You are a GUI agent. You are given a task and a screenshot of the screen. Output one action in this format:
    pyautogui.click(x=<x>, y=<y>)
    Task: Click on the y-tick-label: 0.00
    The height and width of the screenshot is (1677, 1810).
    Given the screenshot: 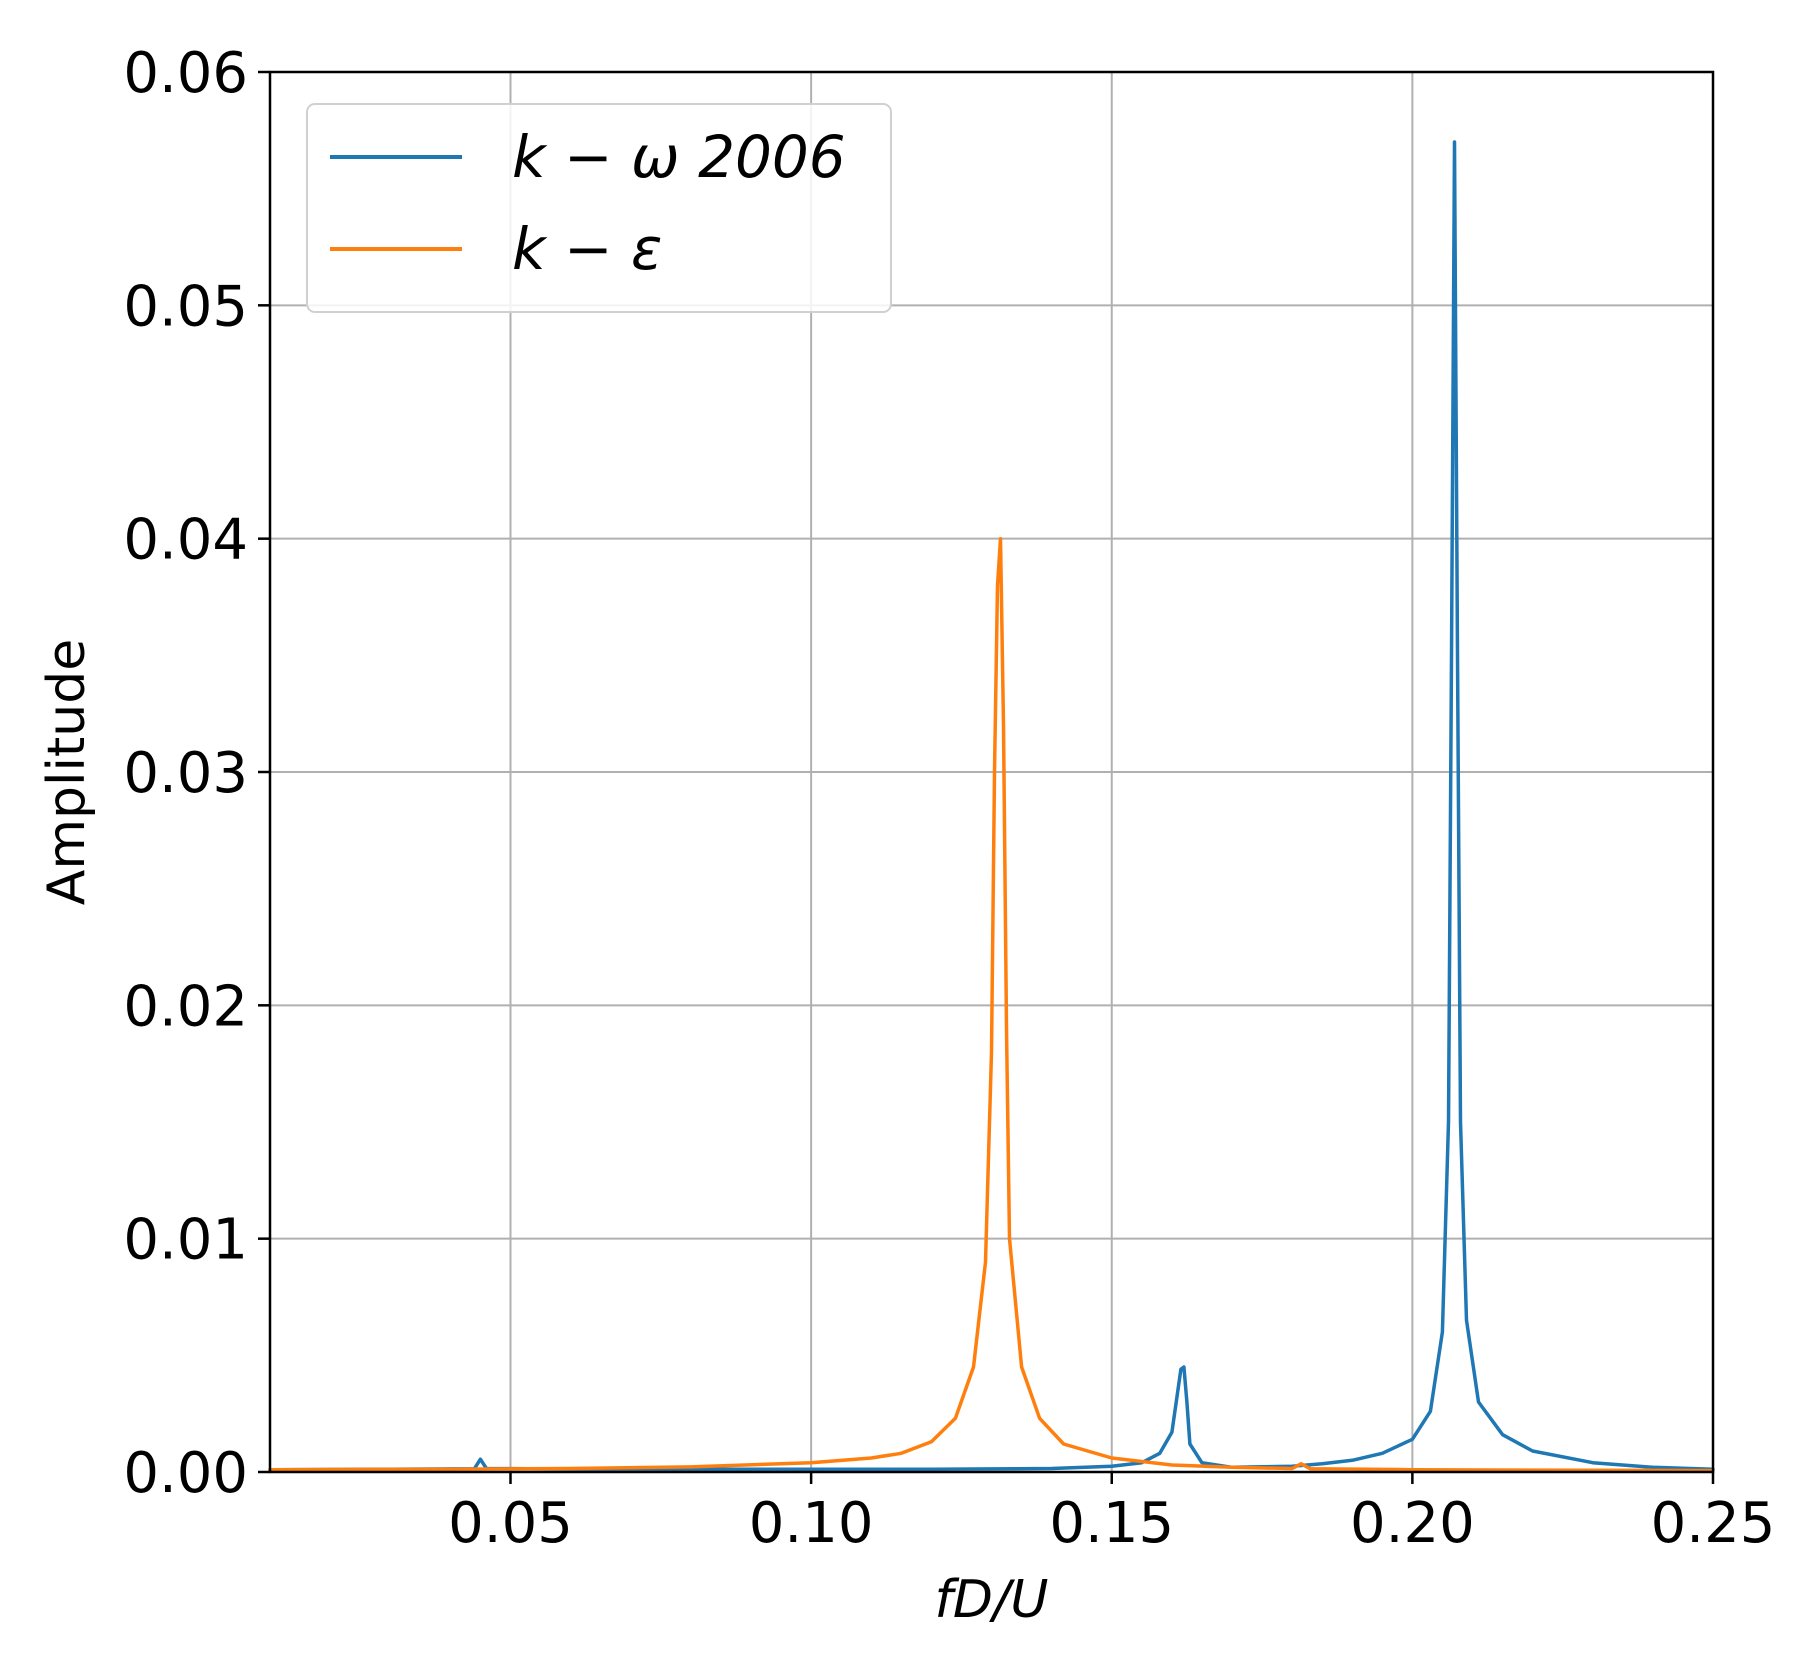 What is the action you would take?
    pyautogui.click(x=185, y=1473)
    